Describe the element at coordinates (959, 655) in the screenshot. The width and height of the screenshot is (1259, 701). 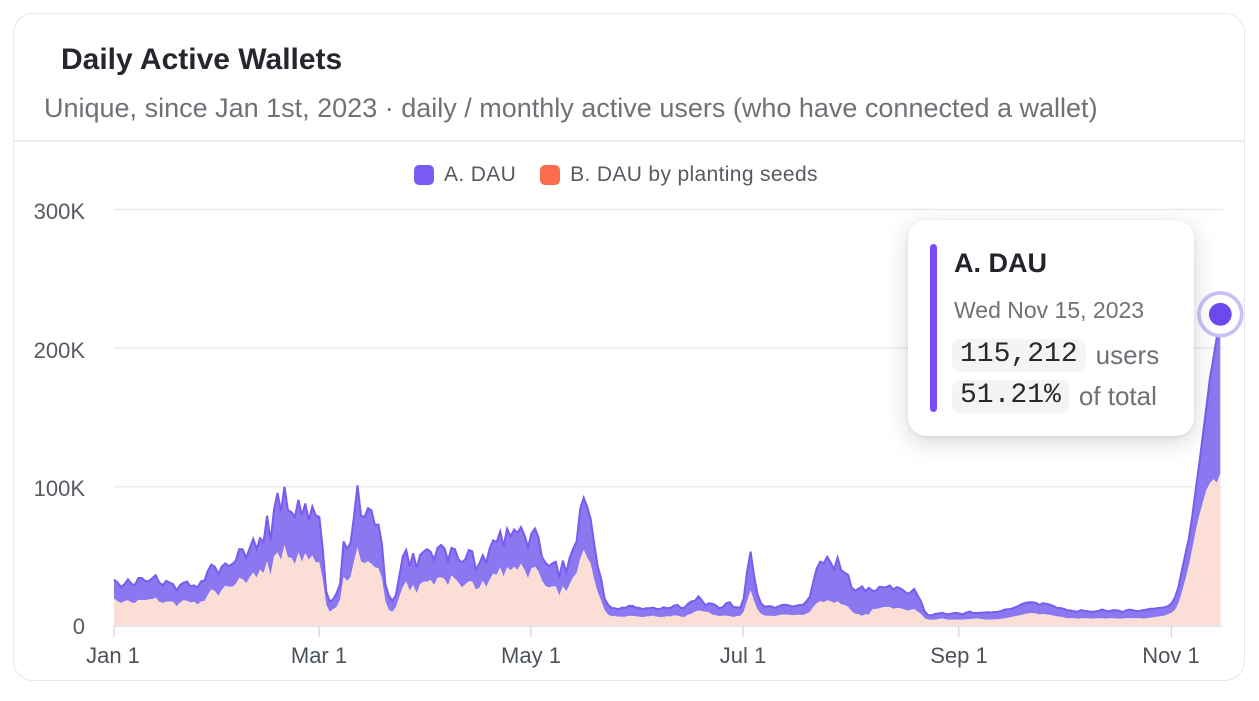
I see `svg-text: Sep 1` at that location.